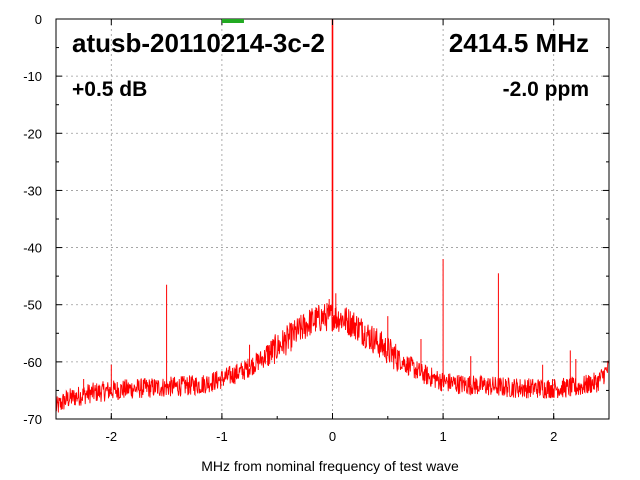 The width and height of the screenshot is (640, 480). Describe the element at coordinates (32, 190) in the screenshot. I see `y-tick-label: -30` at that location.